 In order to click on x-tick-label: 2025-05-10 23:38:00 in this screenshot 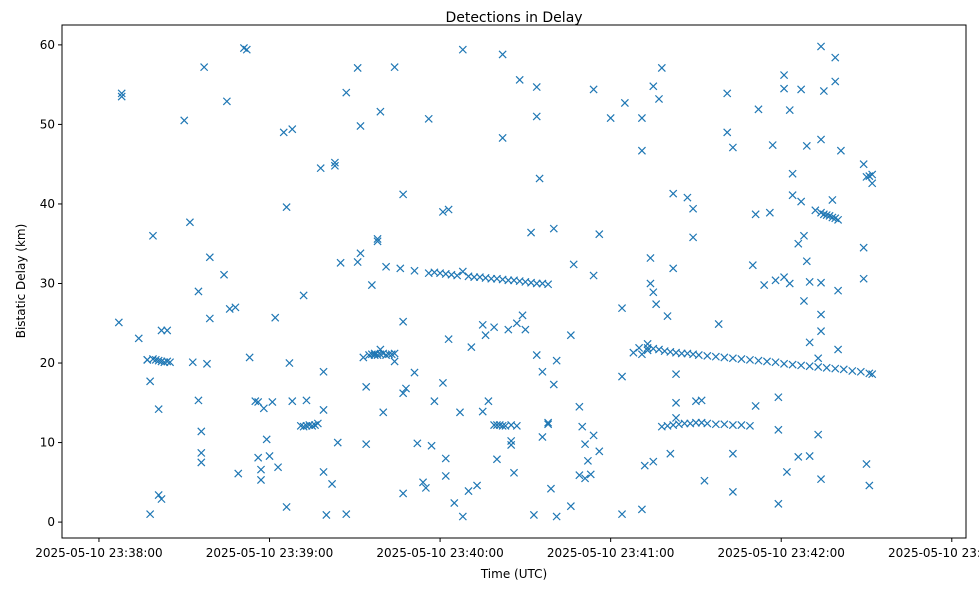, I will do `click(98, 553)`.